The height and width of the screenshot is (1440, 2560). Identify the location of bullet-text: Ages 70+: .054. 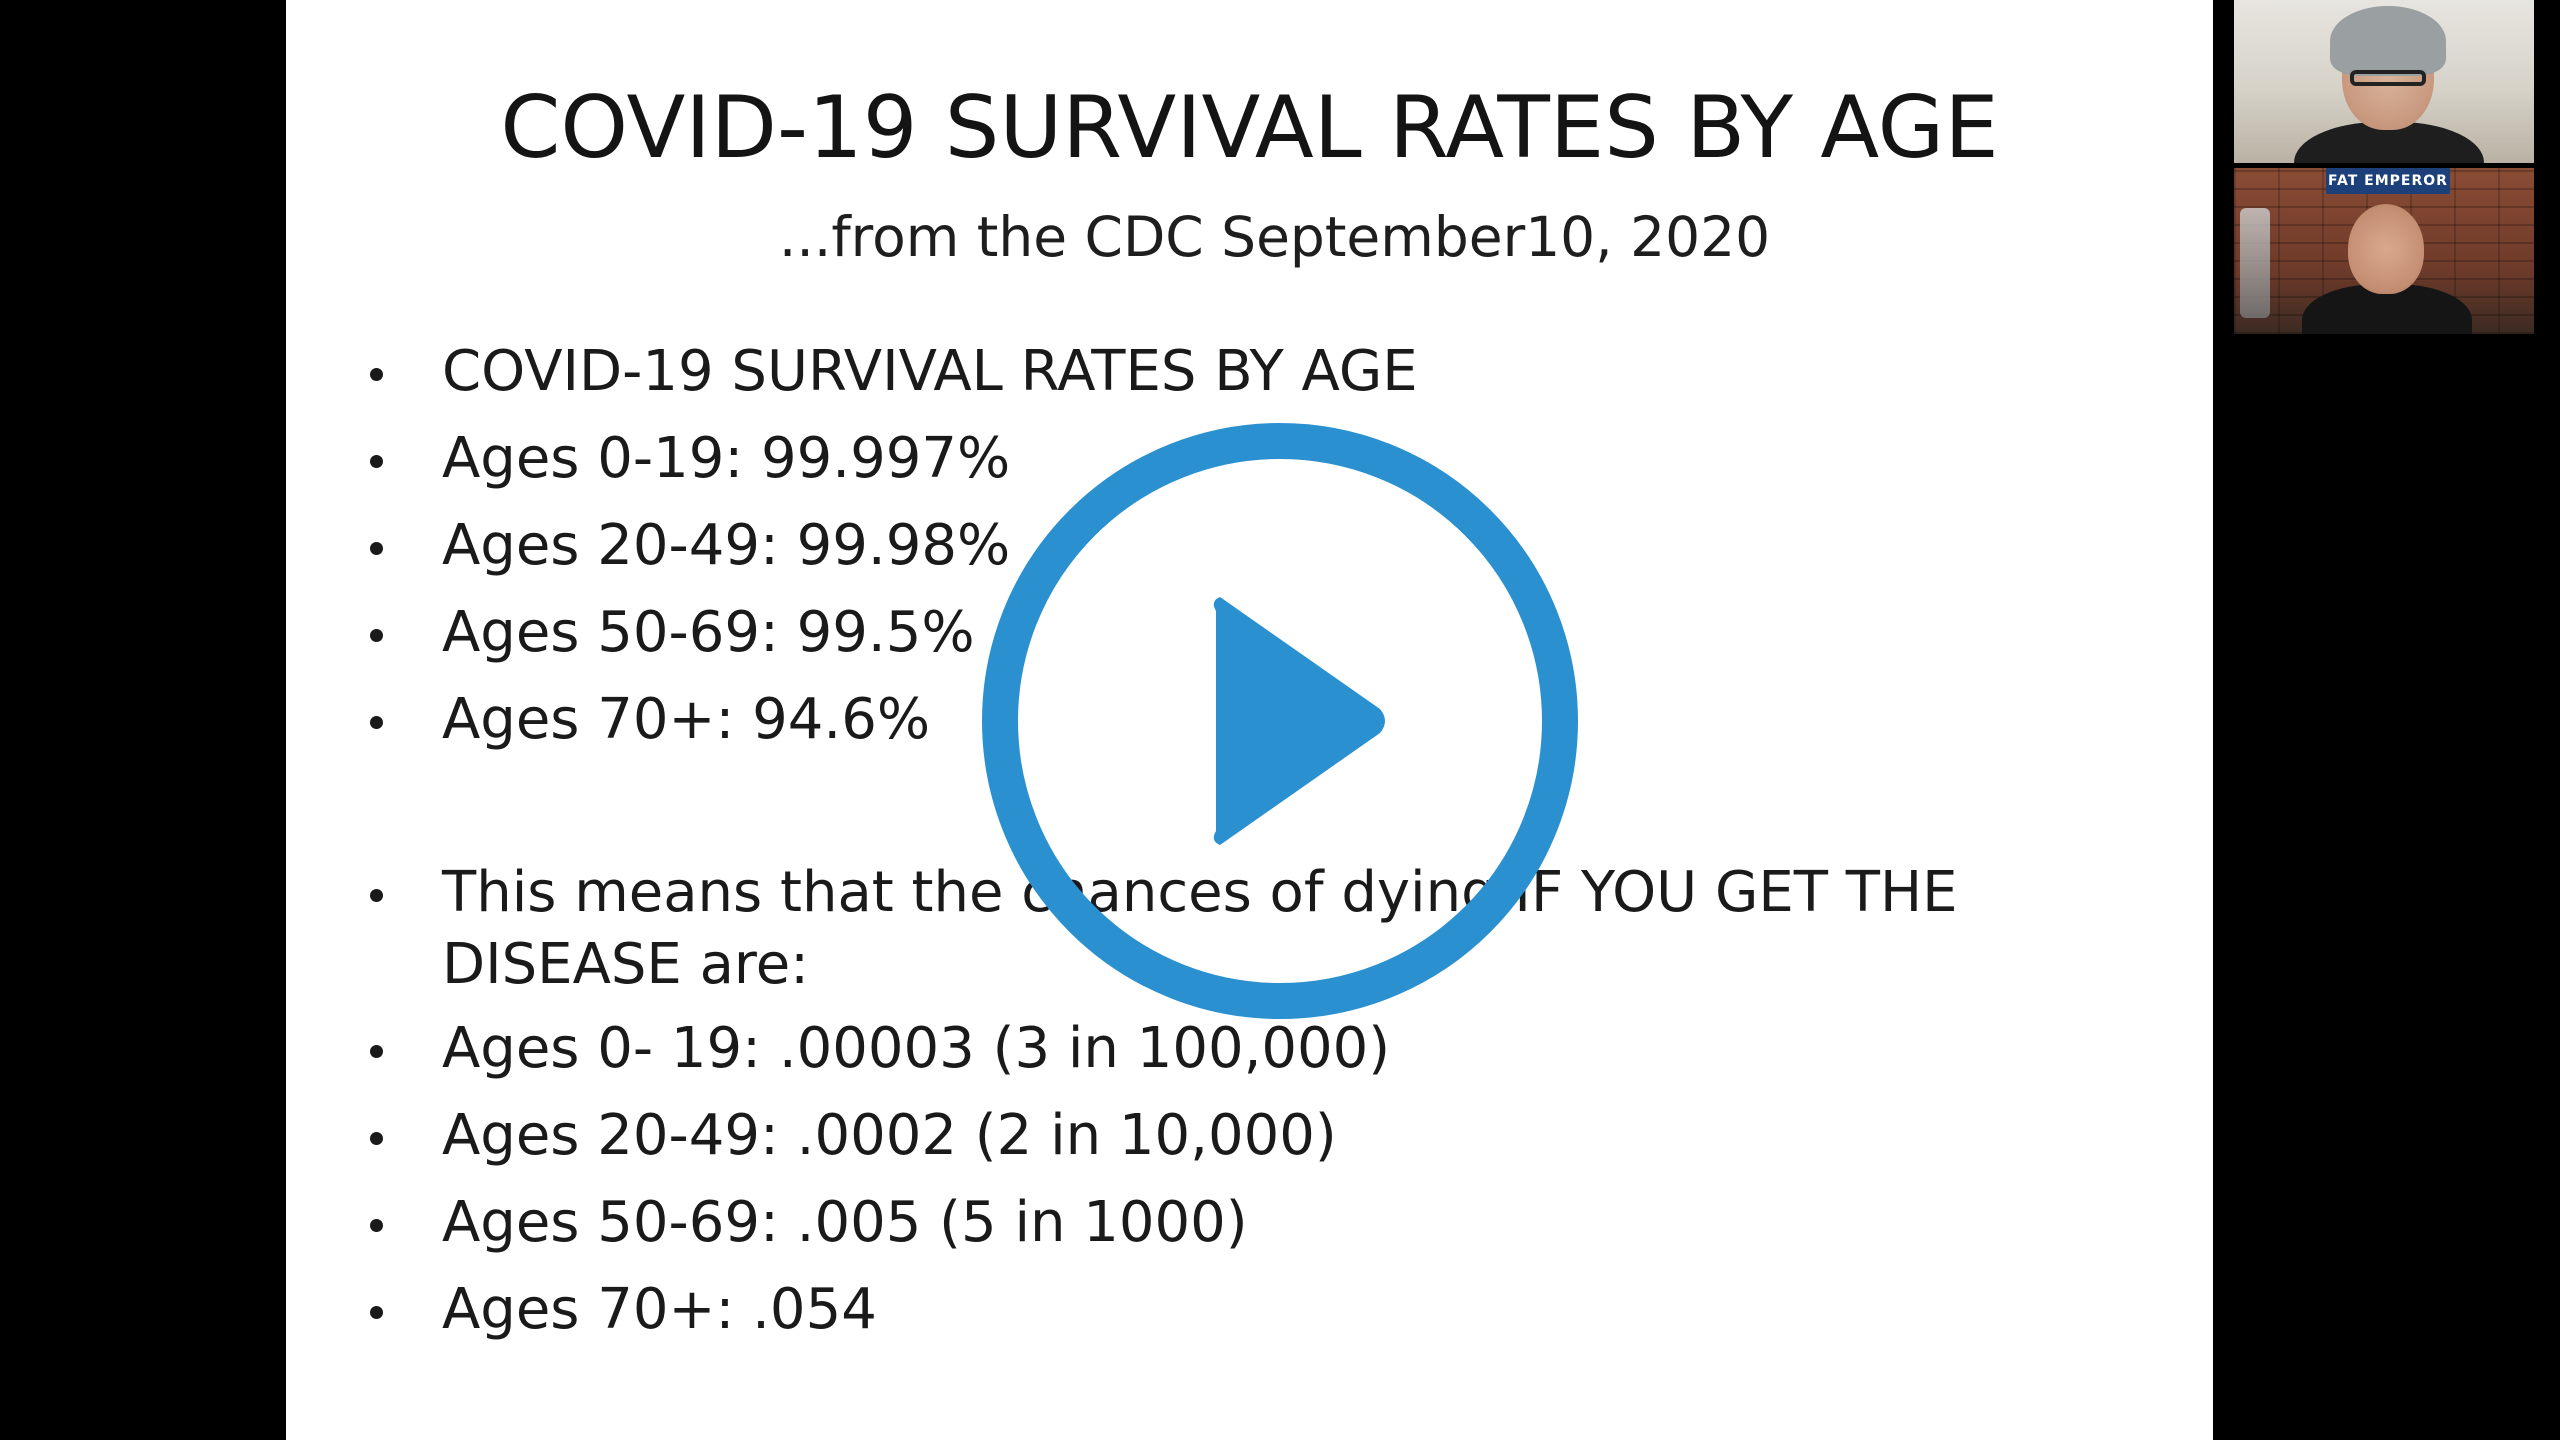
(659, 1309).